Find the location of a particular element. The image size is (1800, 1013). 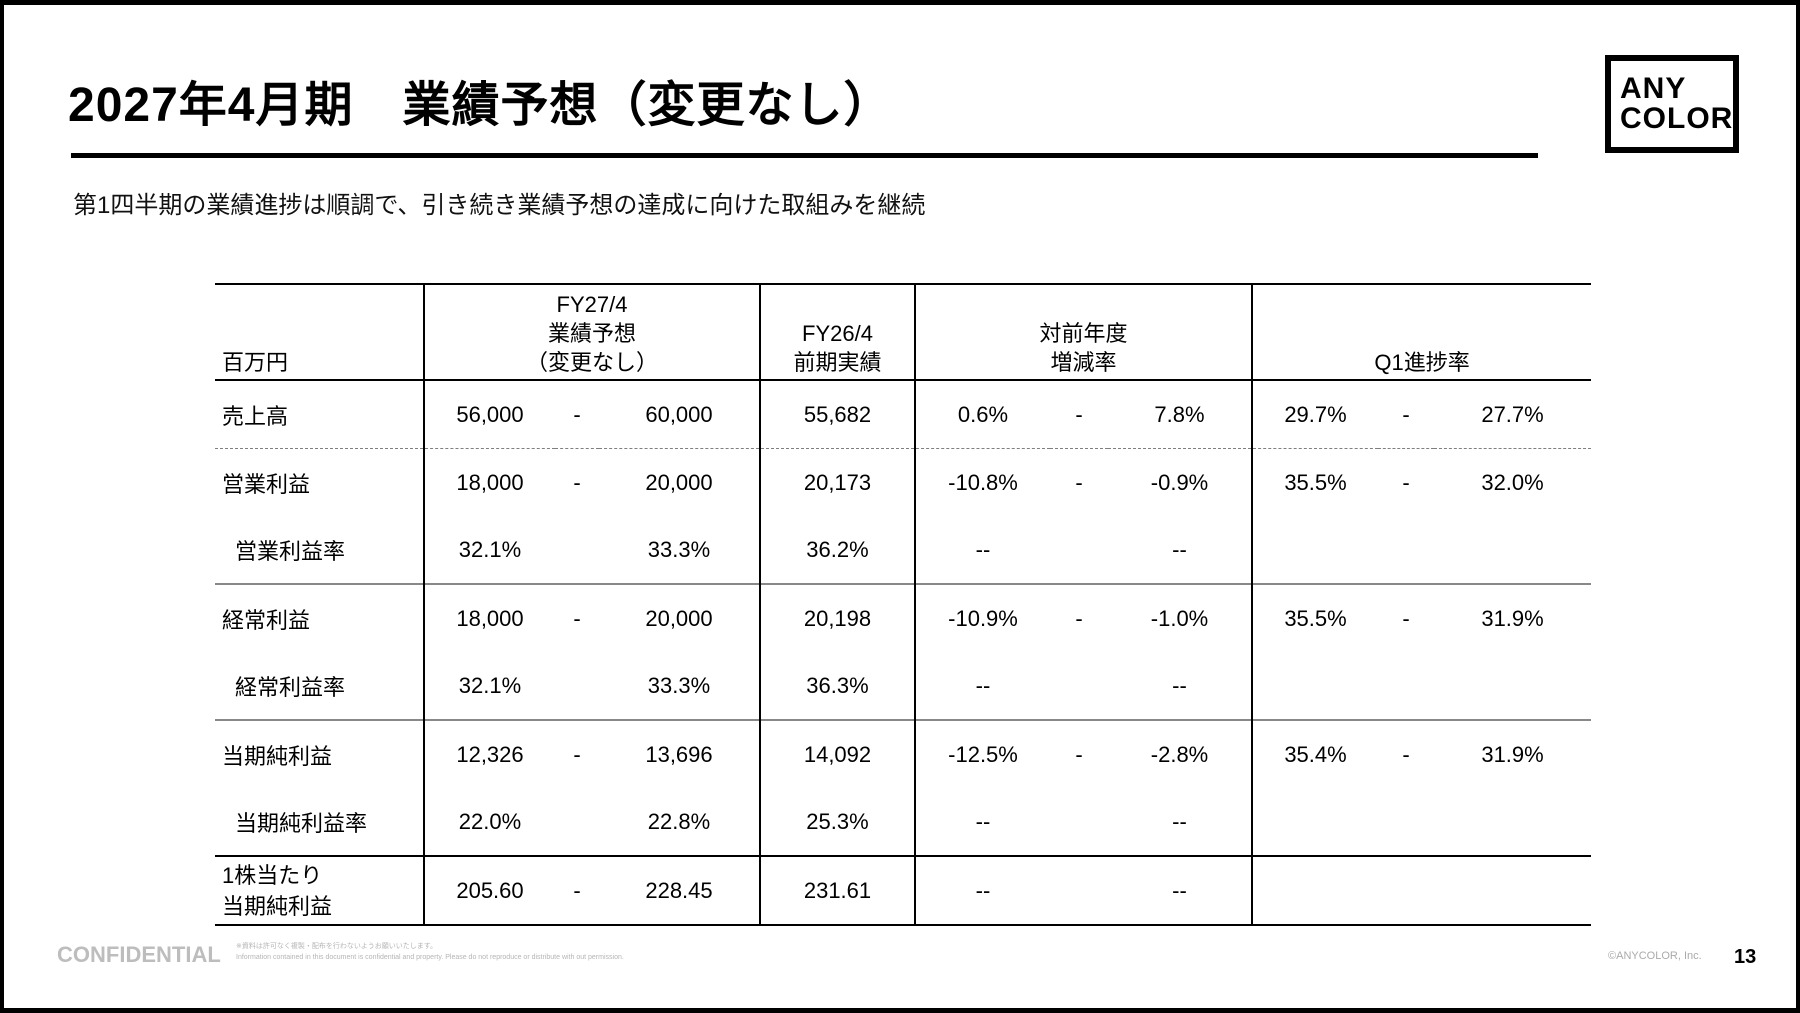

prior-header: FY26/4 前期実績 is located at coordinates (837, 332).